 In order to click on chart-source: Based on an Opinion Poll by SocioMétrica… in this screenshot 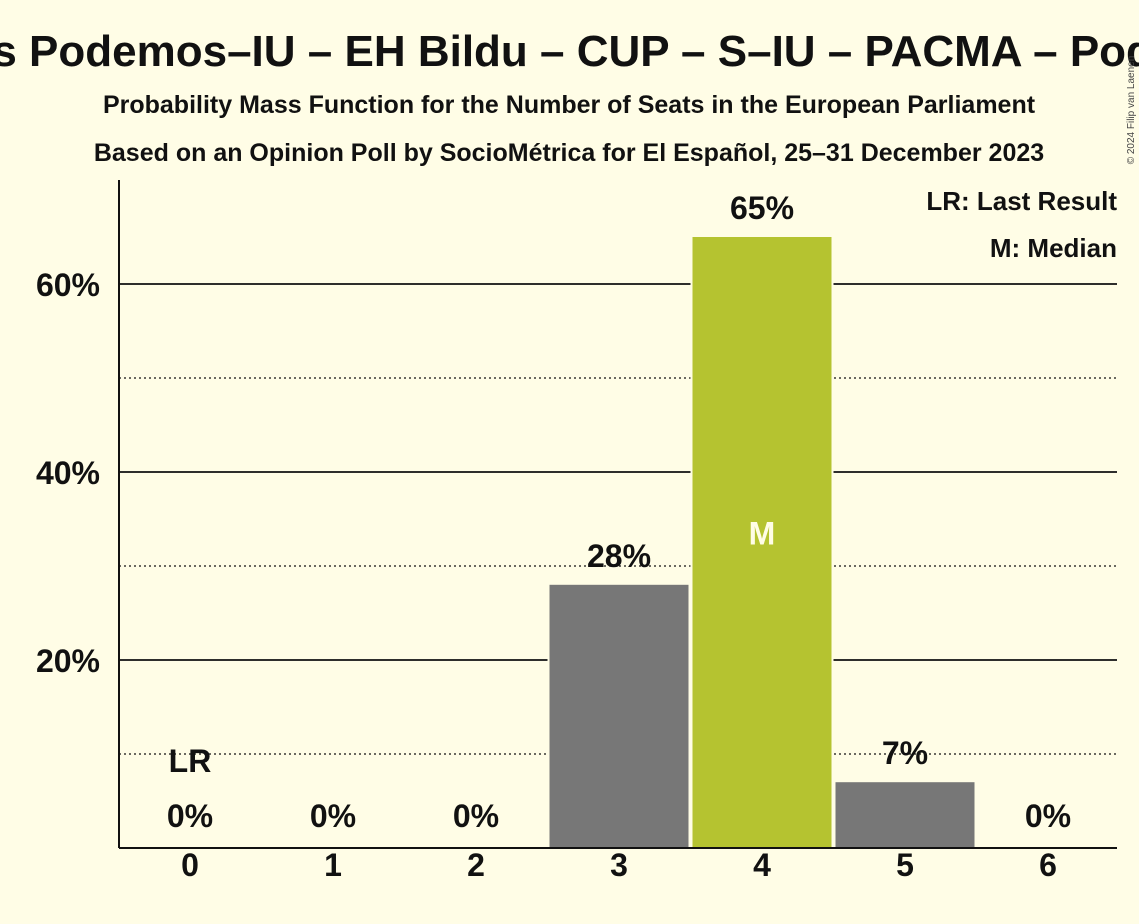, I will do `click(569, 153)`.